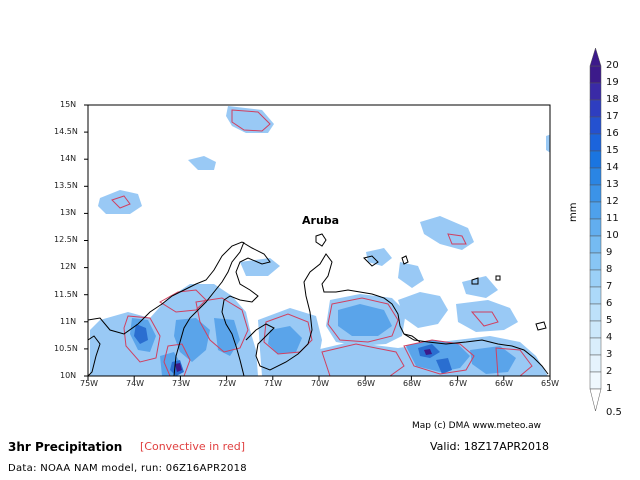 The height and width of the screenshot is (480, 640). I want to click on scale-label: 10, so click(612, 235).